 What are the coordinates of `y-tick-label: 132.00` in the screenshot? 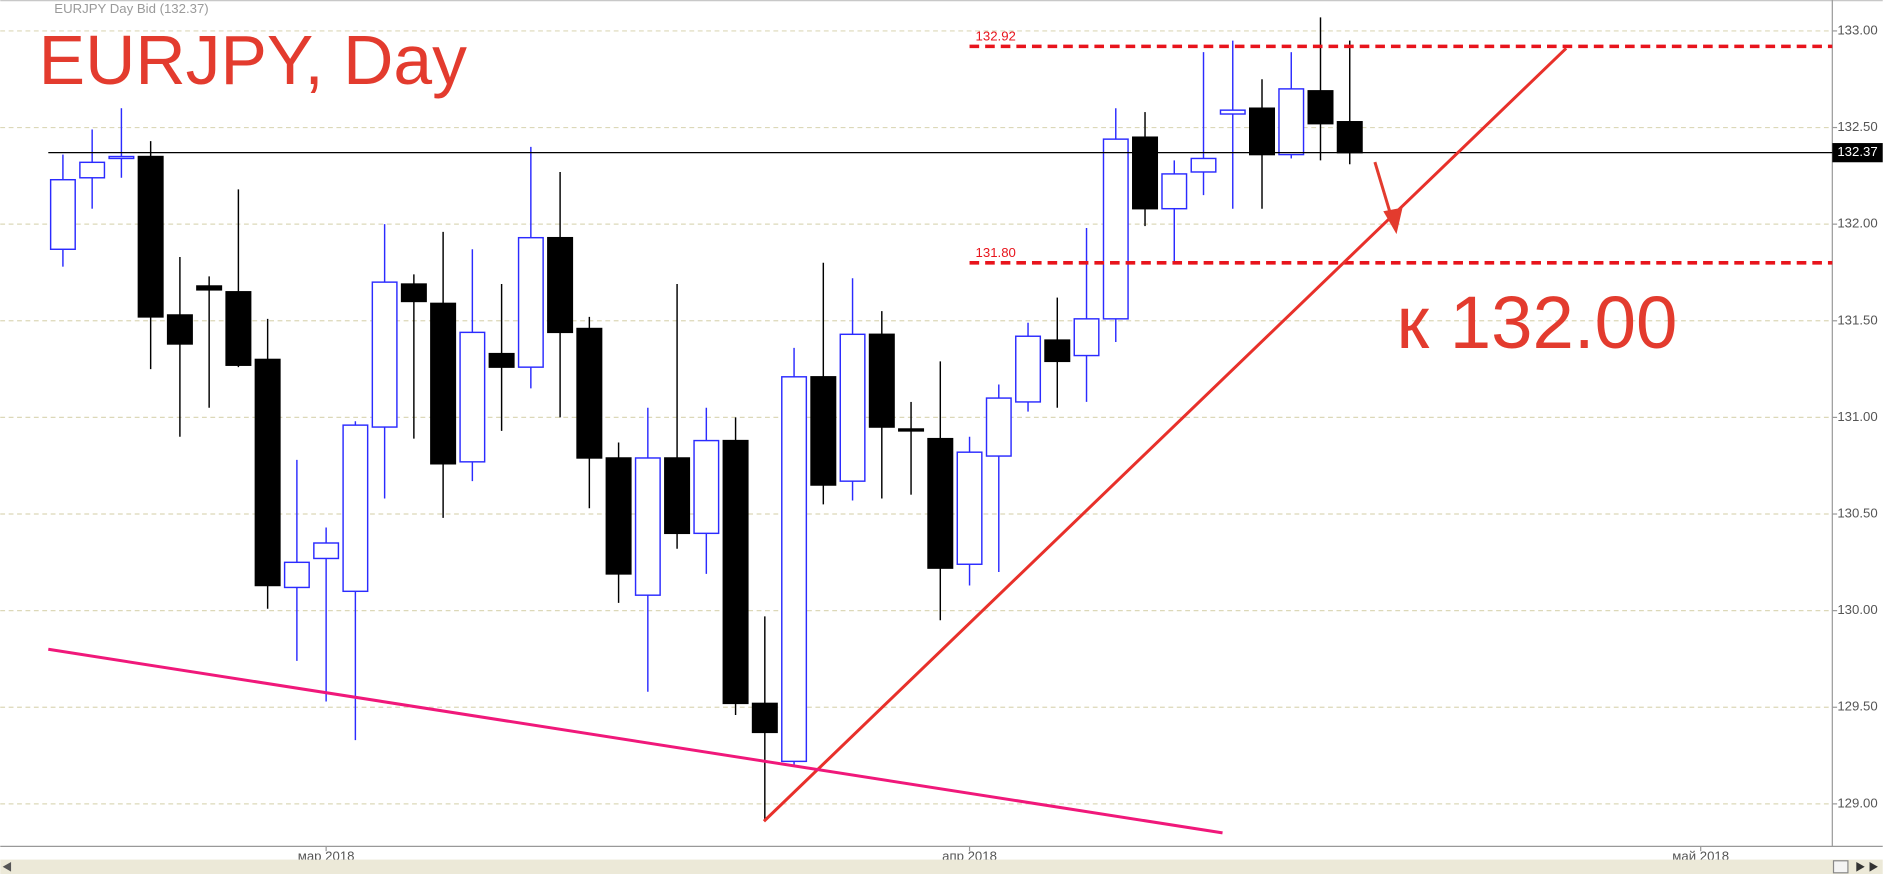 It's located at (1857, 223).